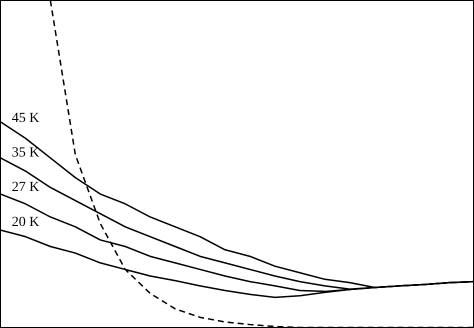 The height and width of the screenshot is (328, 474). I want to click on series-label: 45 K, so click(26, 118).